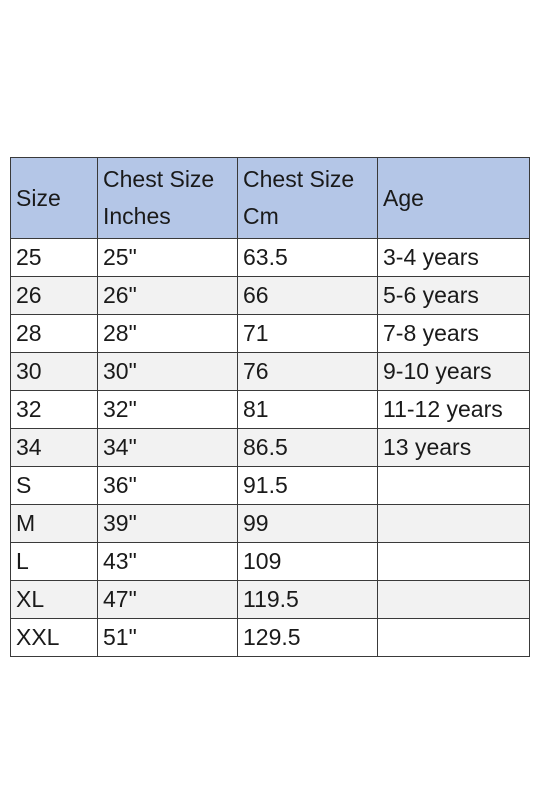  I want to click on cell-size: XL, so click(54, 599).